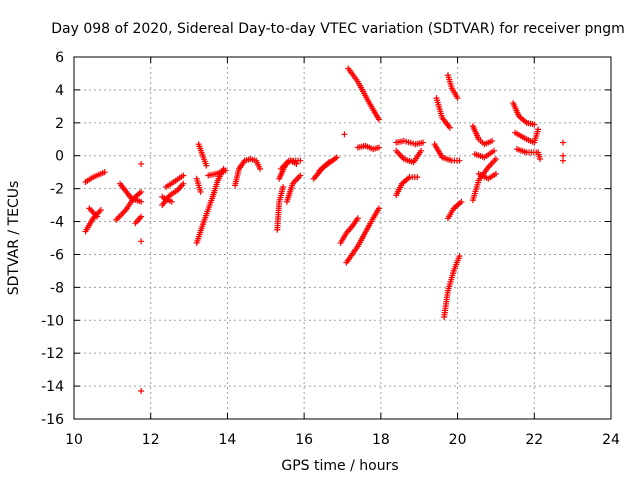 The height and width of the screenshot is (485, 640). I want to click on y-axis-label: SDTVAR / TECUs, so click(14, 238).